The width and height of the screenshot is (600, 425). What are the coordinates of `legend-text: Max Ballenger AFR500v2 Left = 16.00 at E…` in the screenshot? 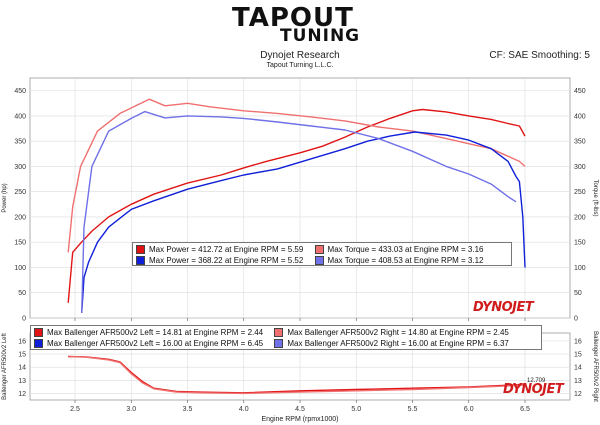 It's located at (155, 343).